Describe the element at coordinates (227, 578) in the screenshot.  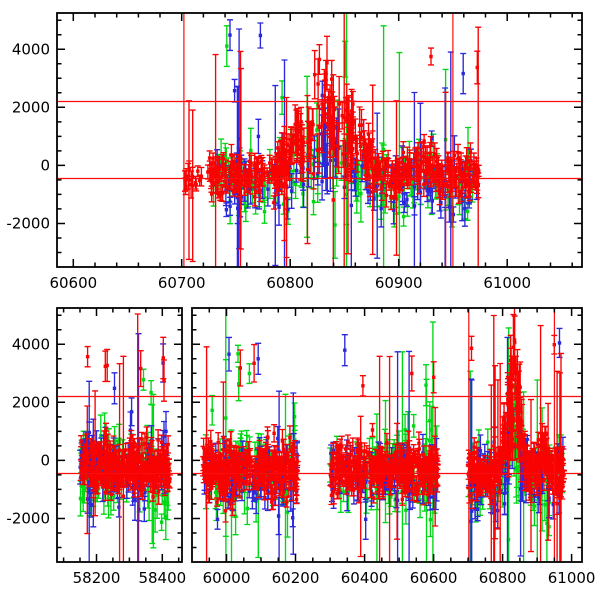
I see `x-tick-label: 60000` at that location.